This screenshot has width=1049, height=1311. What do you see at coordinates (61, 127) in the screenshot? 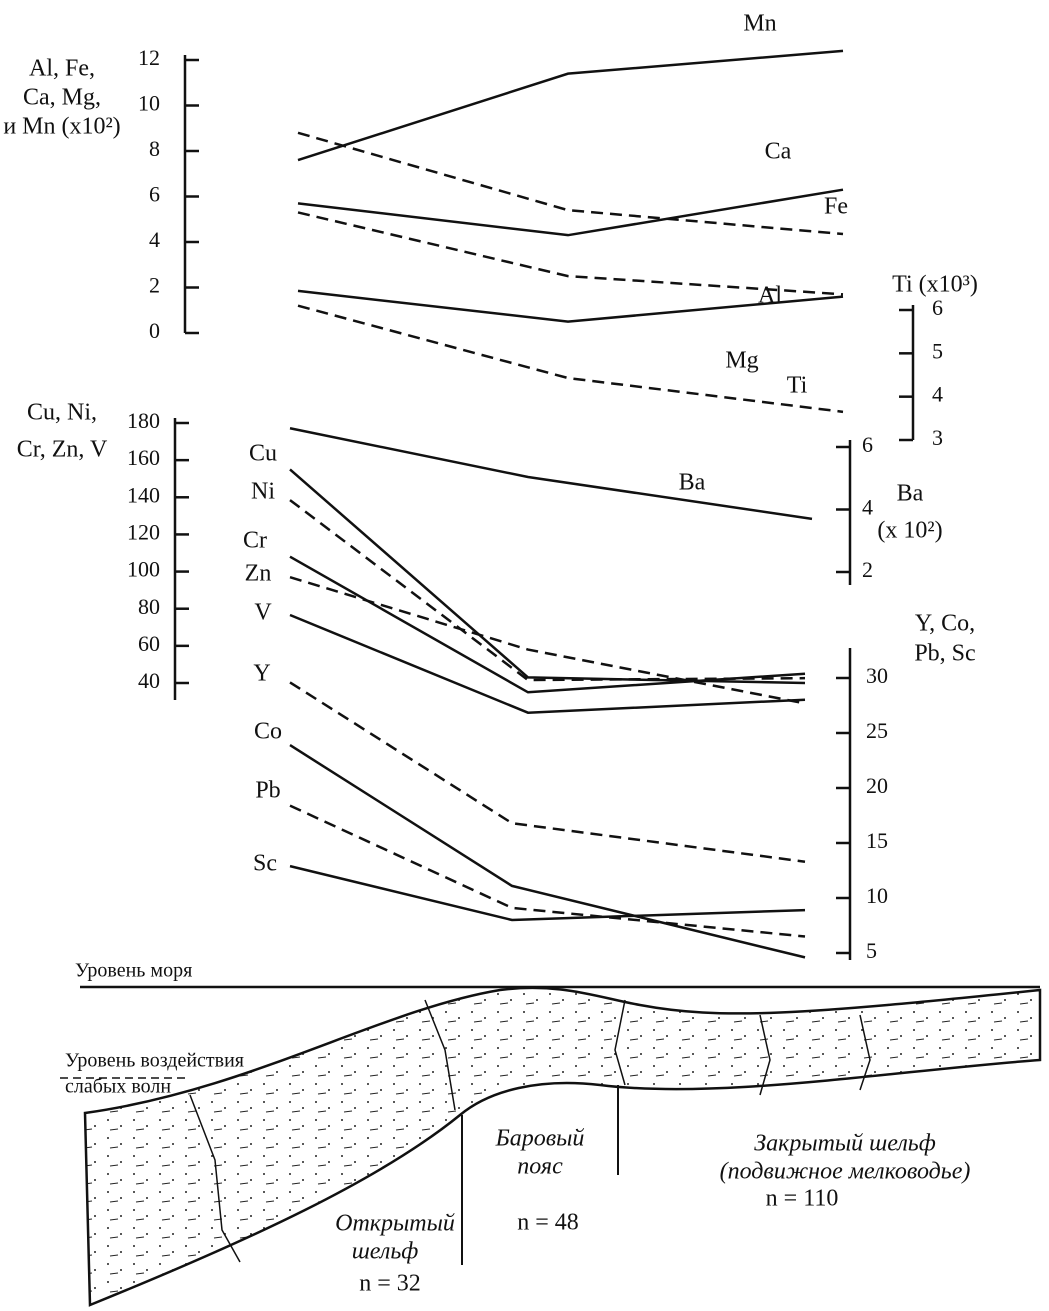
I see `axis-title: и Mn (x10²)` at bounding box center [61, 127].